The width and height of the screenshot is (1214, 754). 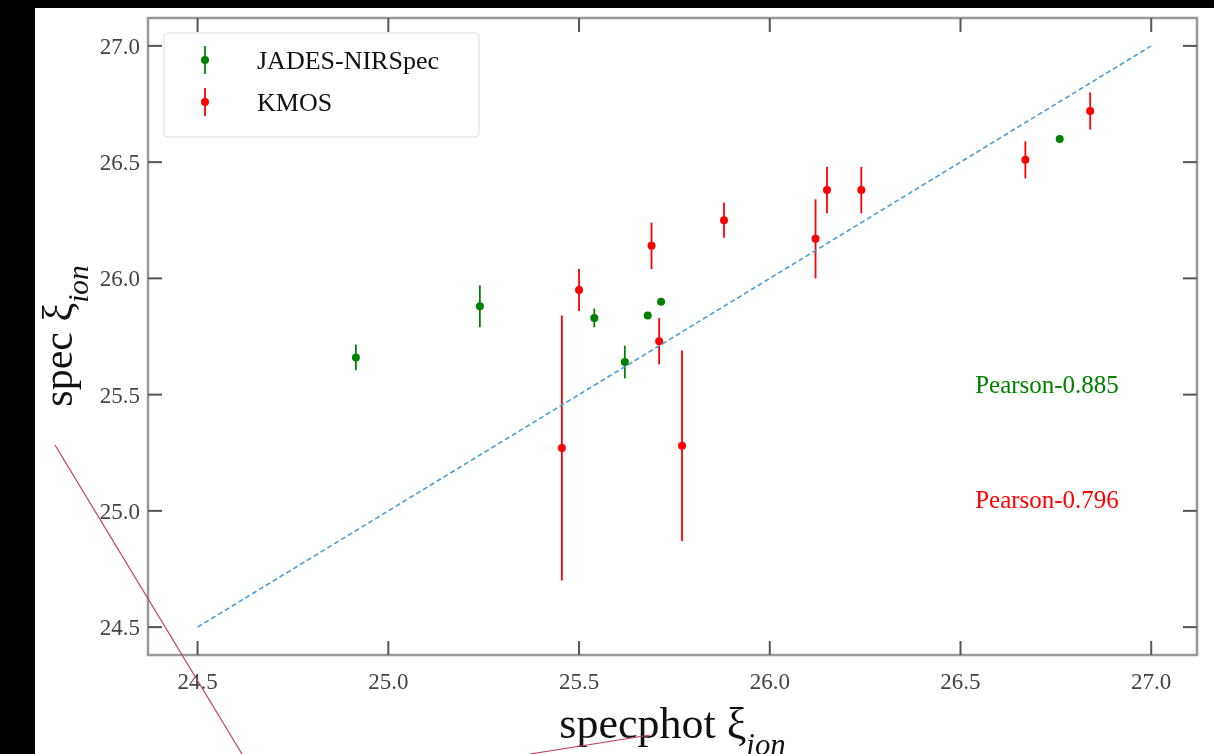 What do you see at coordinates (119, 628) in the screenshot?
I see `y-tick-label: 24.5` at bounding box center [119, 628].